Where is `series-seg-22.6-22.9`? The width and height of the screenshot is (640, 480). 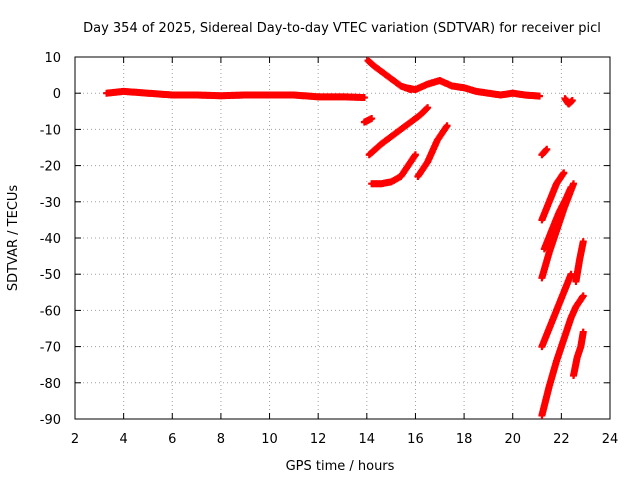
series-seg-22.6-22.9 is located at coordinates (579, 261).